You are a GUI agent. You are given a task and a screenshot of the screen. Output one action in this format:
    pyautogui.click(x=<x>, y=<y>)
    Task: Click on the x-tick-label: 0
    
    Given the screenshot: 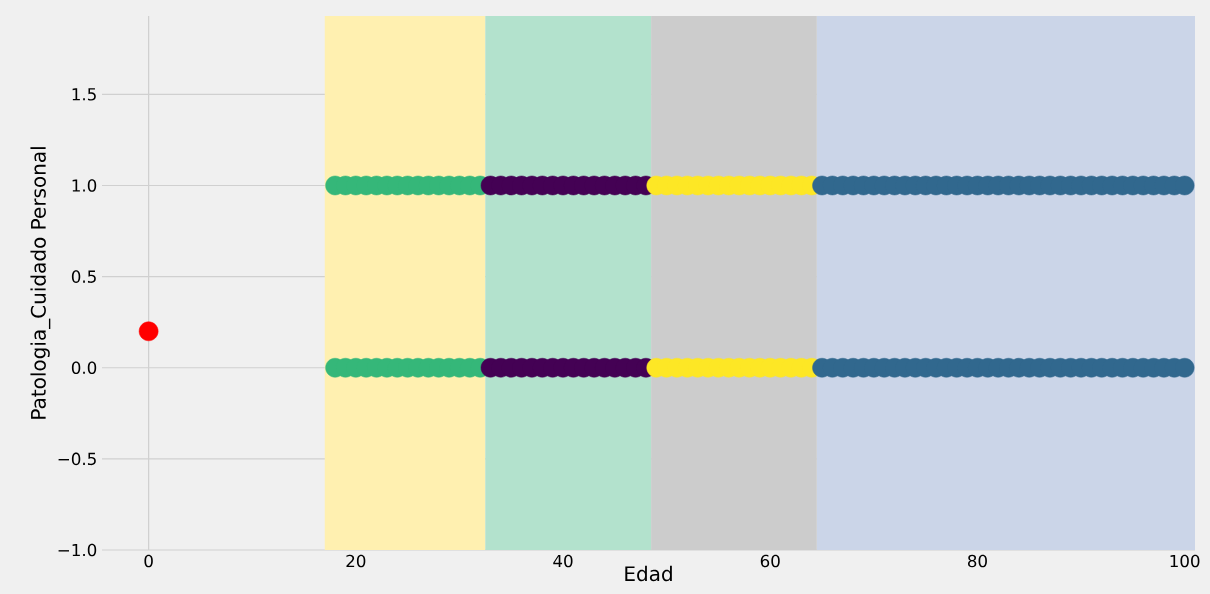 What is the action you would take?
    pyautogui.click(x=148, y=561)
    